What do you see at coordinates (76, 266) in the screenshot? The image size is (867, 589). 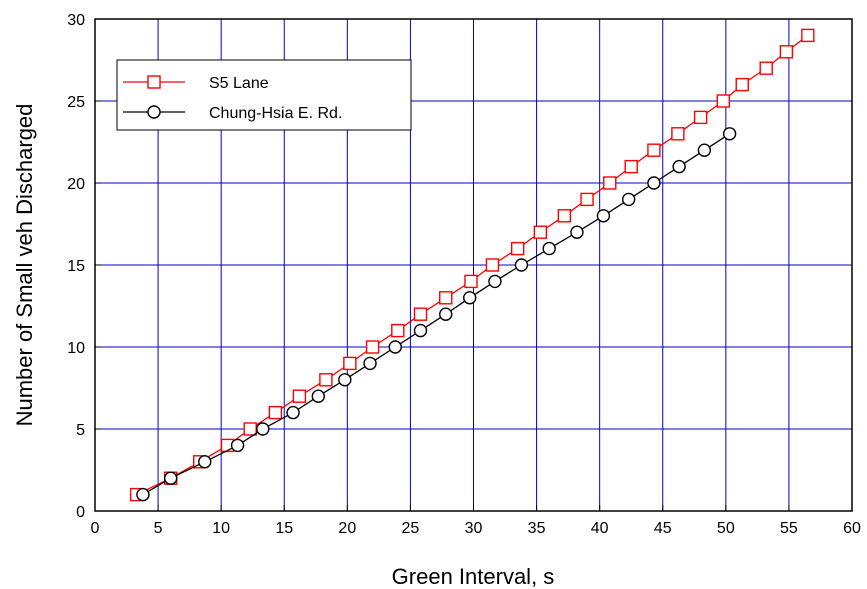 I see `y-tick-label: 15` at bounding box center [76, 266].